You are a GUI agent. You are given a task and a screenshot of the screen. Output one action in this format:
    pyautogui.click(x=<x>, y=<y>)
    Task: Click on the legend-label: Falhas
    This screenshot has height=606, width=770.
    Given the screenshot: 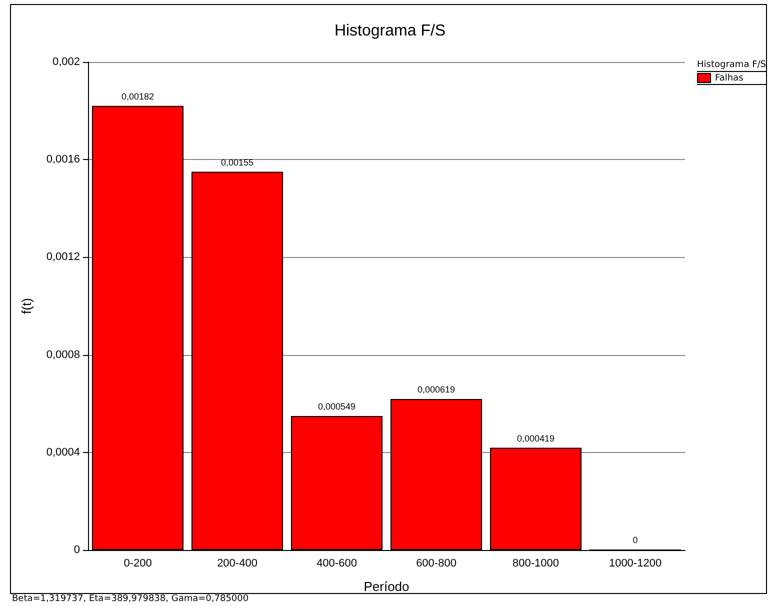 What is the action you would take?
    pyautogui.click(x=731, y=79)
    